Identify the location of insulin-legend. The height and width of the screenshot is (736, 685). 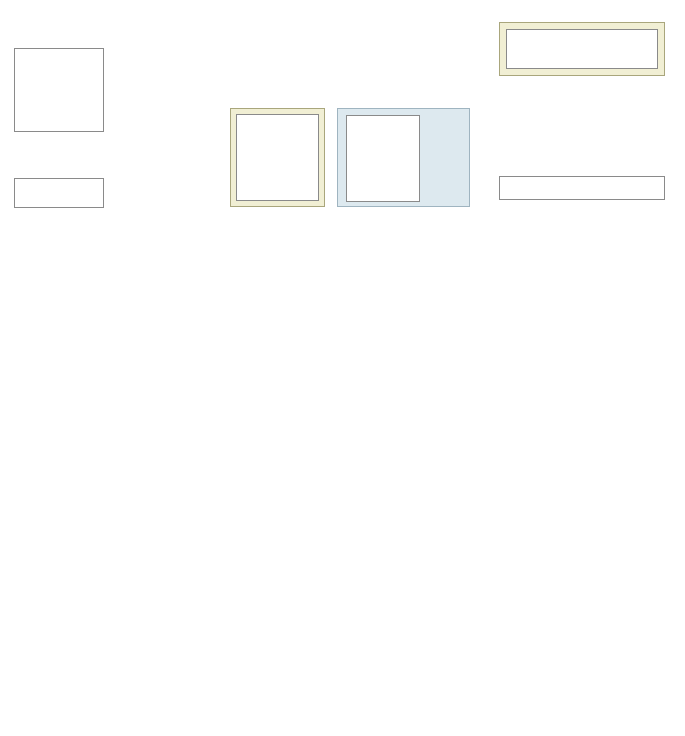
(582, 188).